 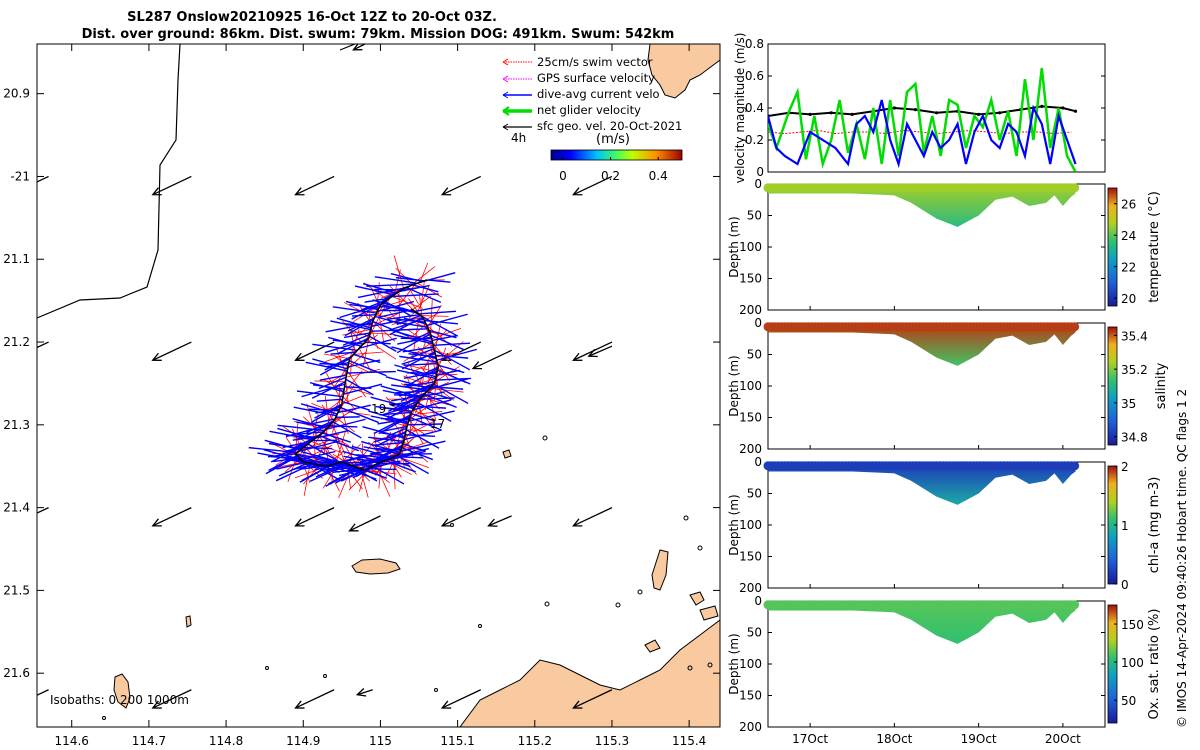 I want to click on velocity-y-tick-label: 0.2, so click(x=754, y=140).